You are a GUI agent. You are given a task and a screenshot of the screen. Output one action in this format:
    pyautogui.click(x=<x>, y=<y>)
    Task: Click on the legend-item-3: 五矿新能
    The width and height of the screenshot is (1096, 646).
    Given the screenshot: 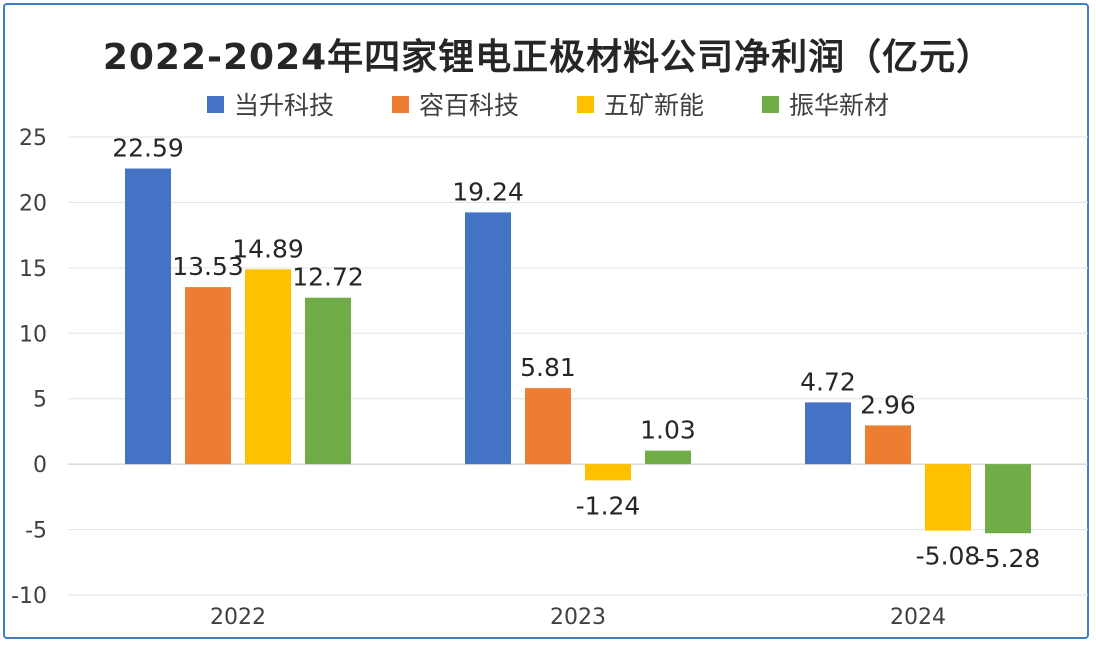 What is the action you would take?
    pyautogui.click(x=640, y=104)
    